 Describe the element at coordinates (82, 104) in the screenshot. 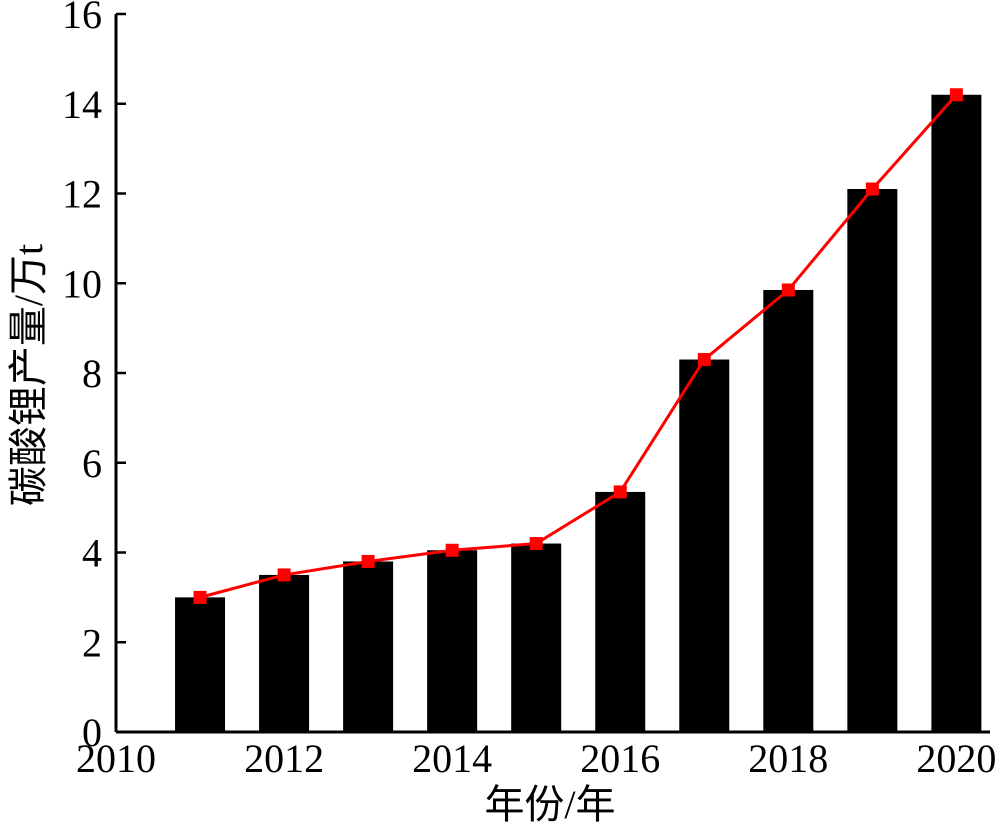

I see `y-tick-label: 14` at that location.